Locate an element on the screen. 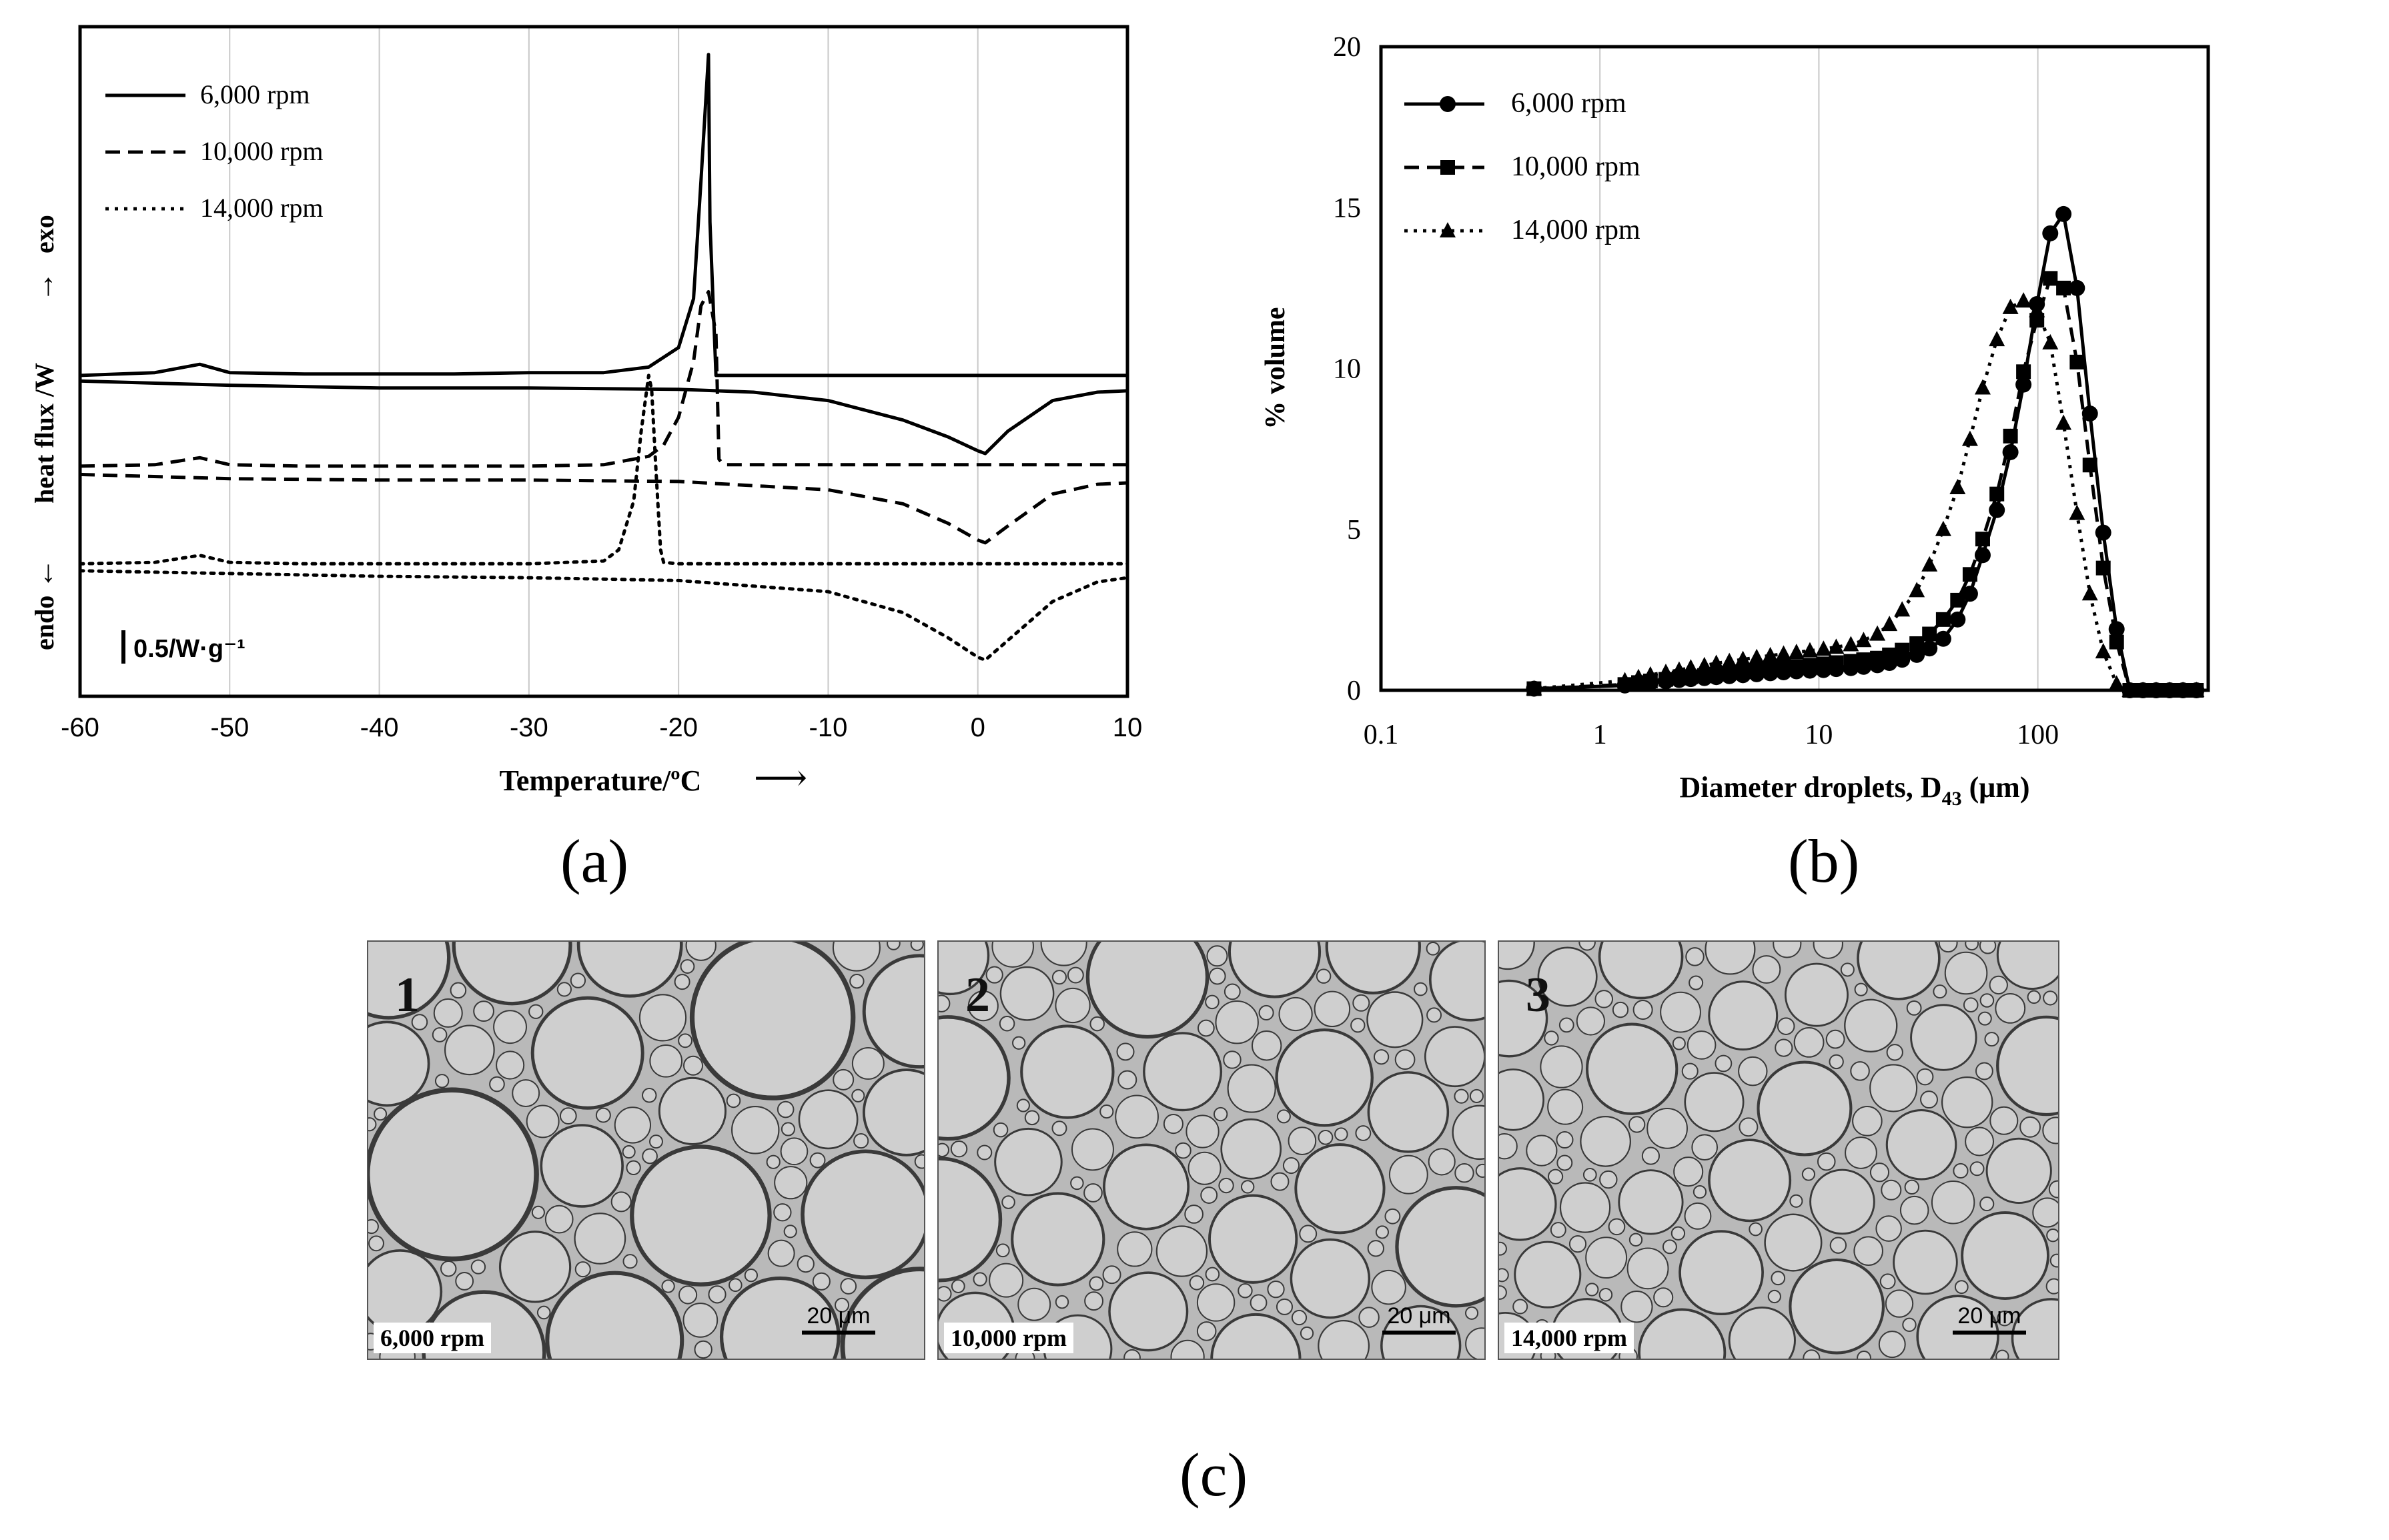 This screenshot has height=1540, width=2389. a-x-tick-labels: -60 -50 -40 -30 -20 -10 0 10 is located at coordinates (601, 727).